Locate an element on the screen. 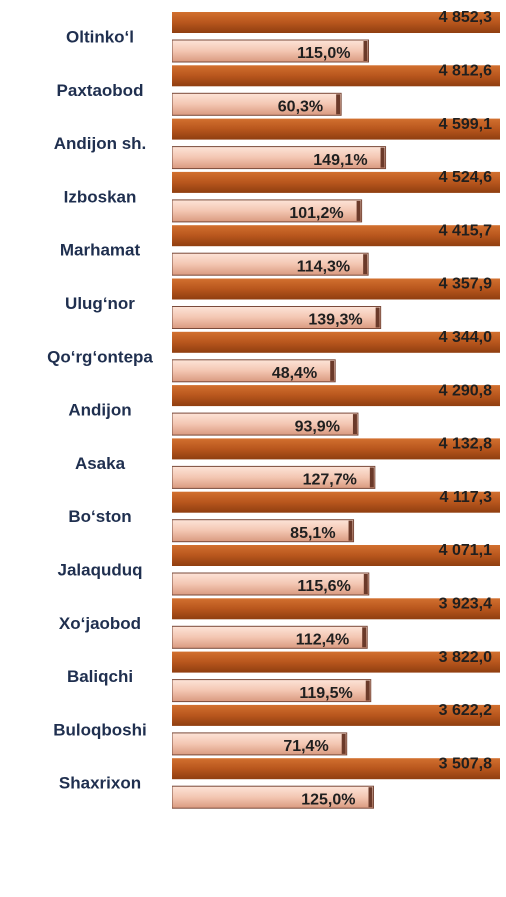 The width and height of the screenshot is (506, 897). value-label: 4 599,1 is located at coordinates (465, 124).